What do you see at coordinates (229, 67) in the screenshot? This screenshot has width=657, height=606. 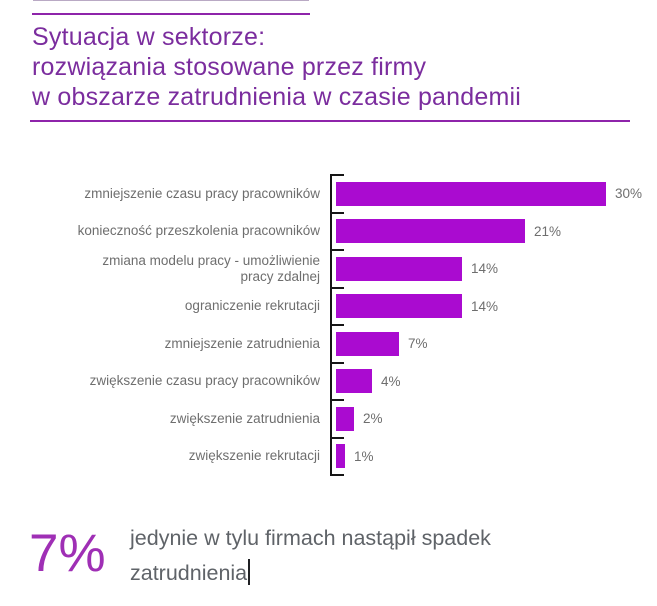 I see `title-line-2: rozwiązania stosowane przez firmy` at bounding box center [229, 67].